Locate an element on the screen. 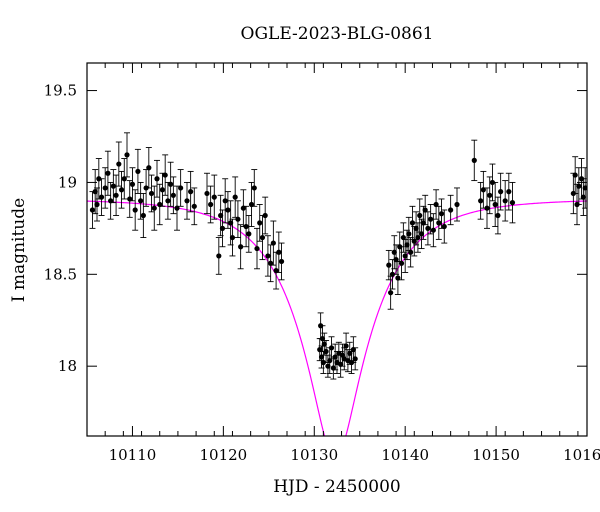  x-tick-label: 10150 is located at coordinates (496, 455).